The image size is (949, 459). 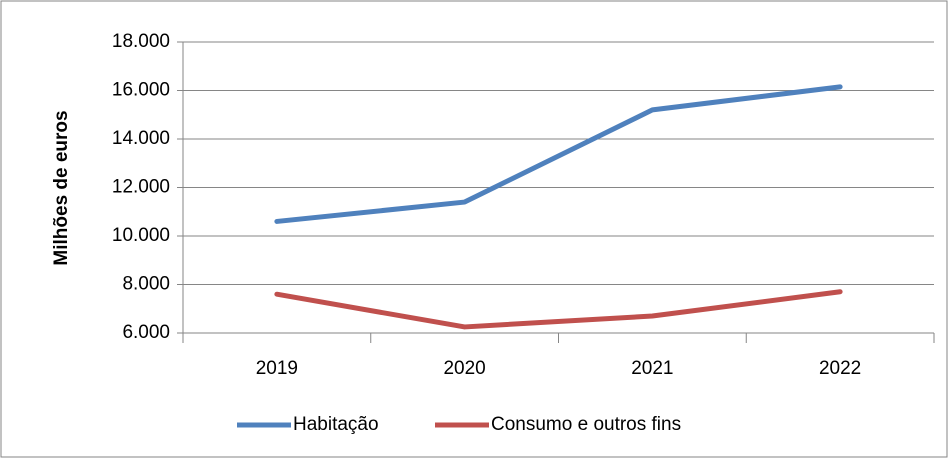 What do you see at coordinates (336, 424) in the screenshot?
I see `legend-label: Habitação` at bounding box center [336, 424].